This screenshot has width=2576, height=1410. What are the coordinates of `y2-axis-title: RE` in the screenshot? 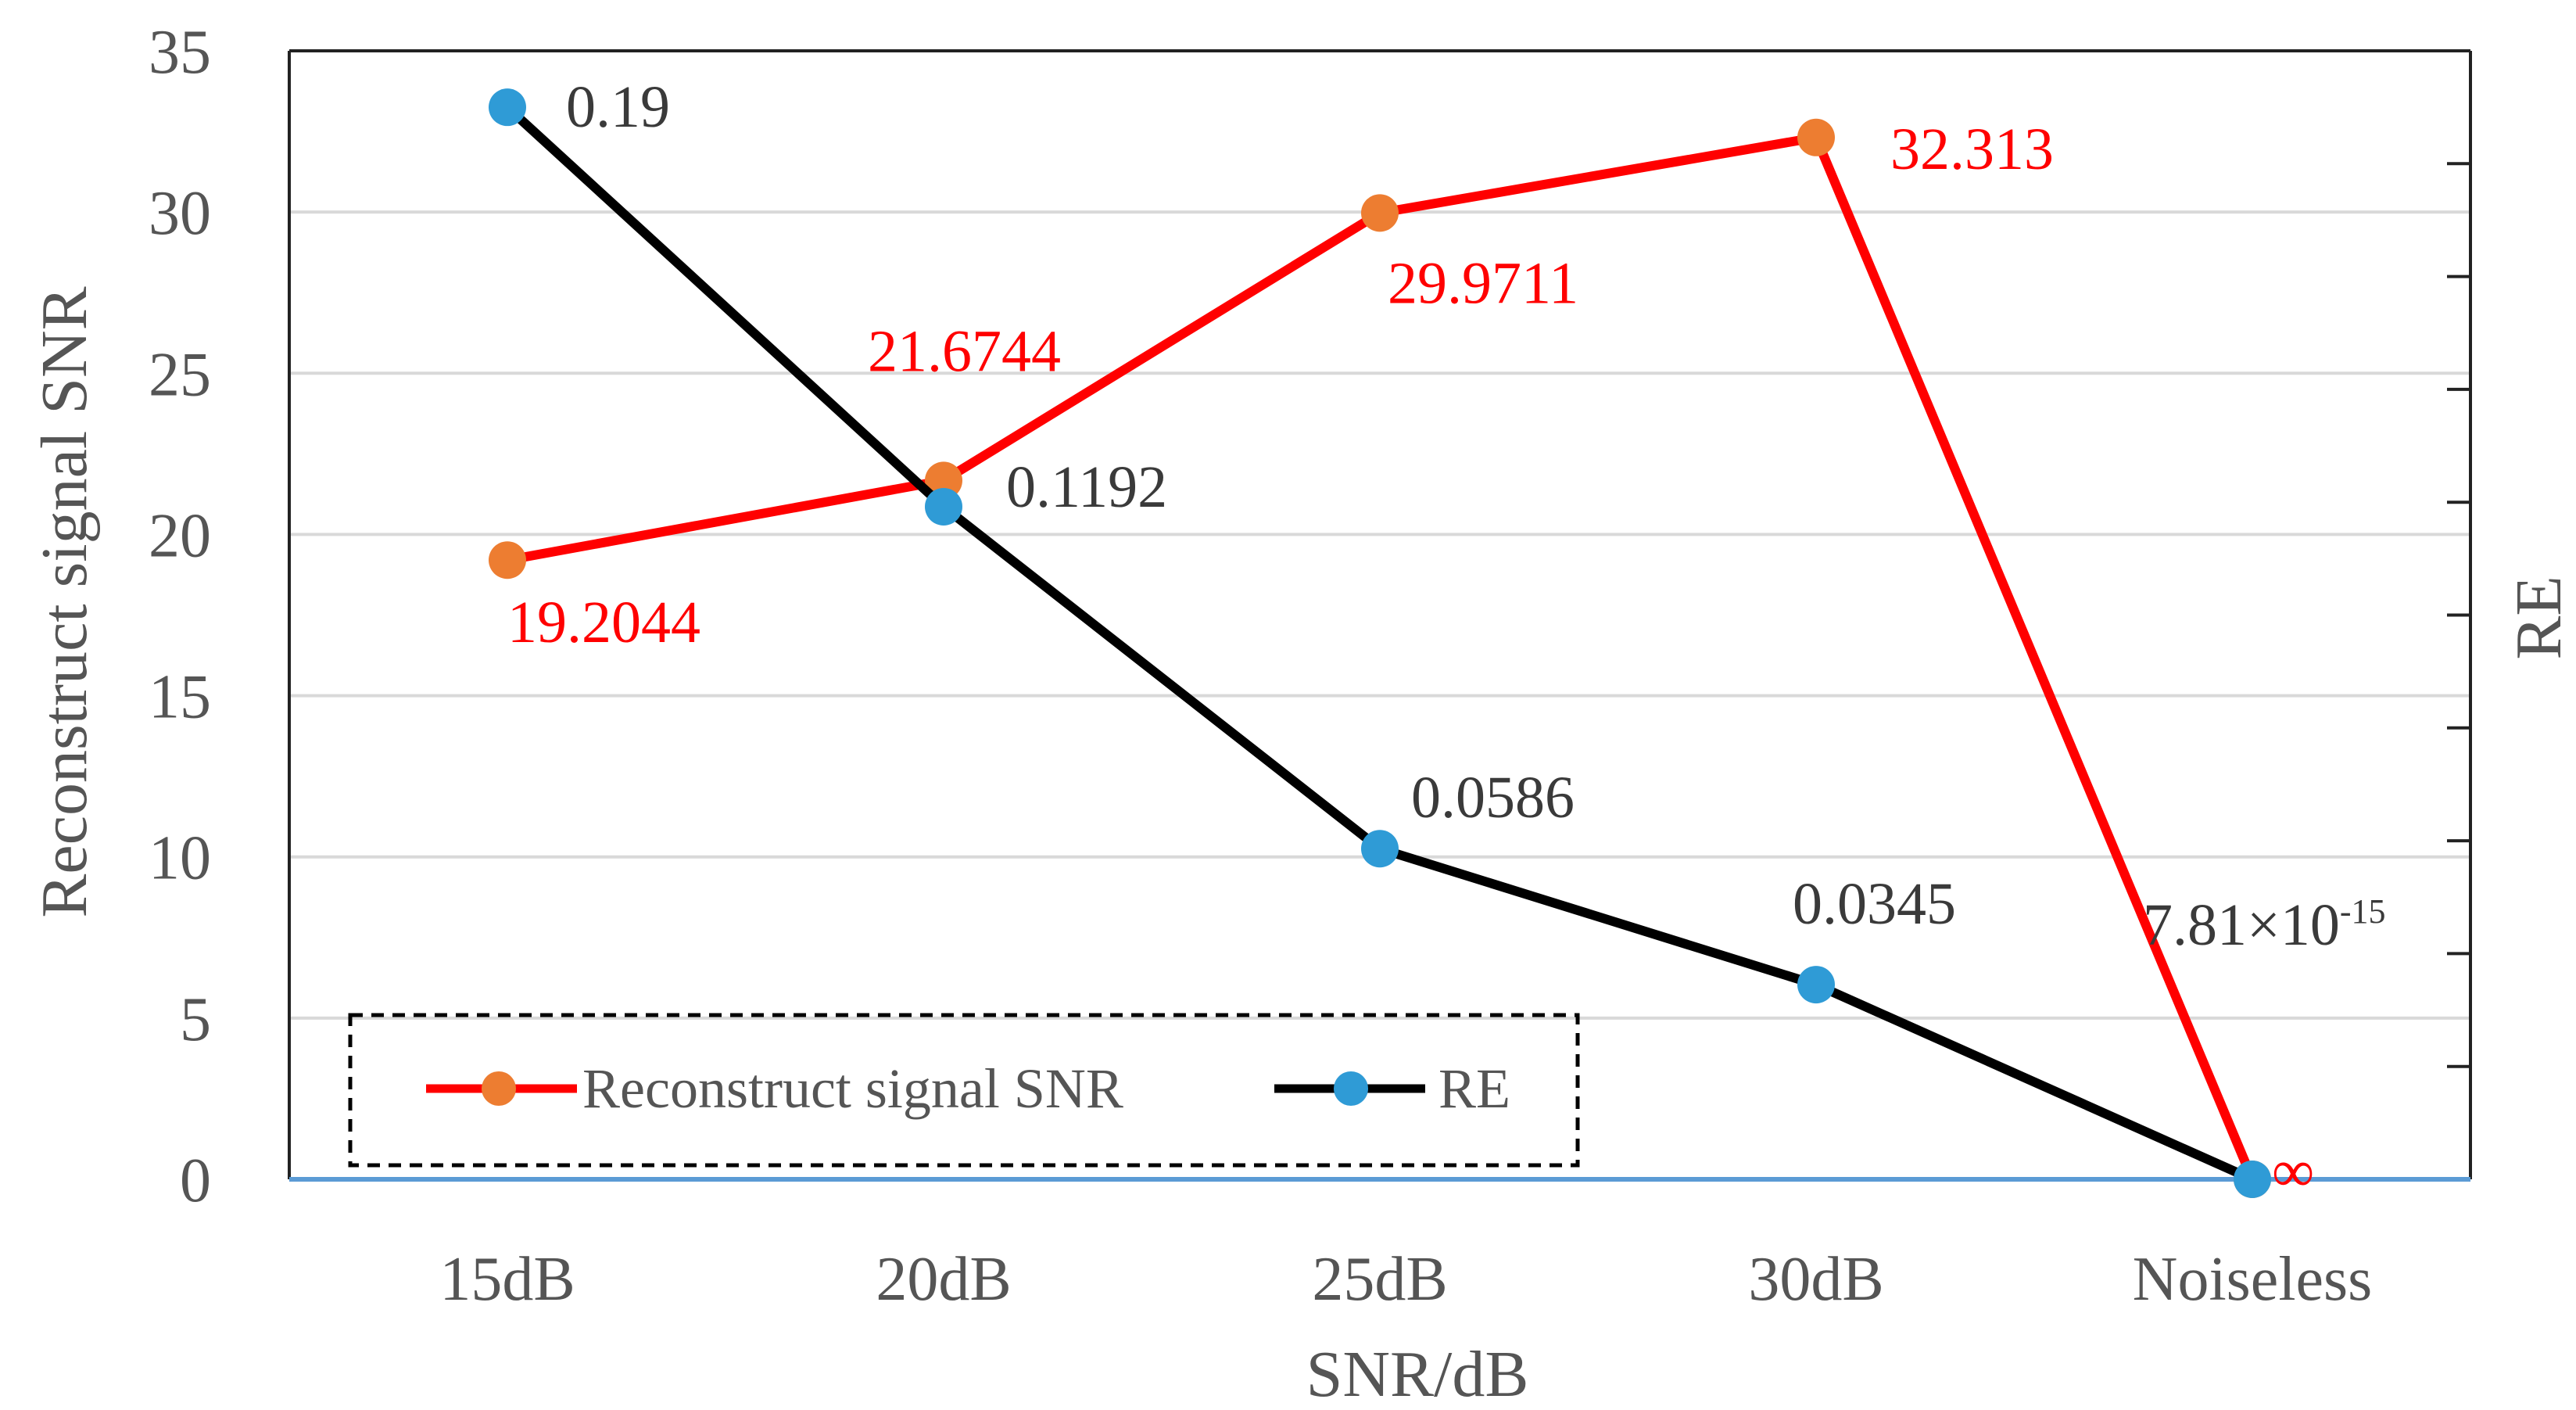 It's located at (2539, 617).